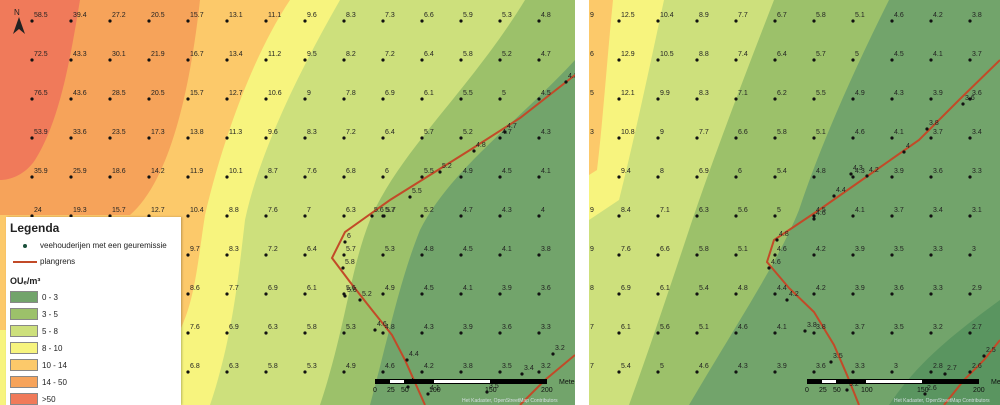 The height and width of the screenshot is (405, 1000). I want to click on odour-value-label: 5.9, so click(468, 15).